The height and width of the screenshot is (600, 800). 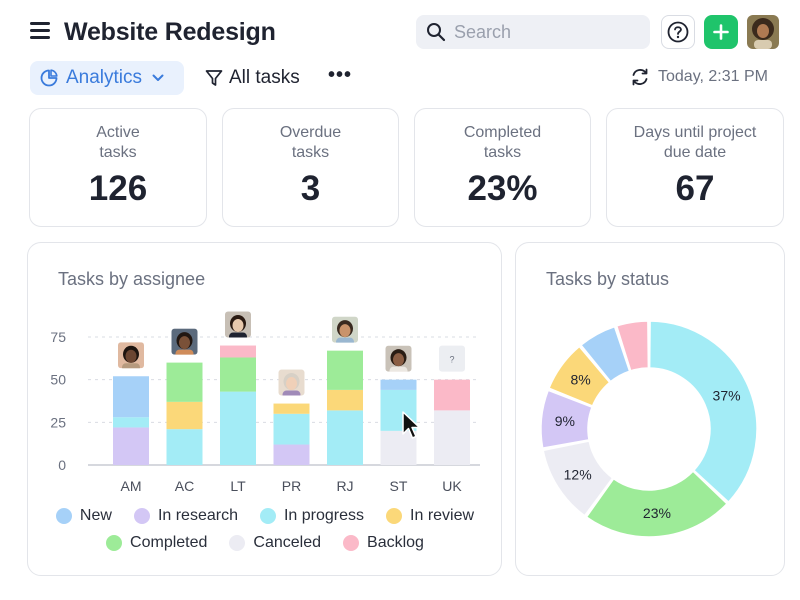 What do you see at coordinates (608, 279) in the screenshot?
I see `status-chart-title: Tasks by status` at bounding box center [608, 279].